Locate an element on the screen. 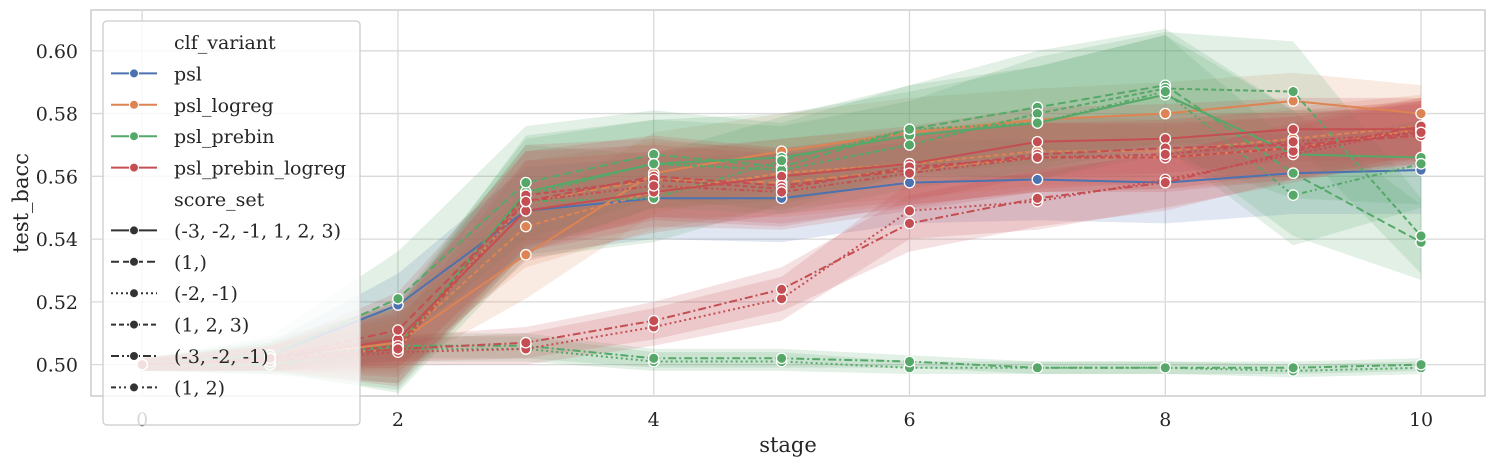 The height and width of the screenshot is (470, 1495). x-axis-label: stage is located at coordinates (788, 445).